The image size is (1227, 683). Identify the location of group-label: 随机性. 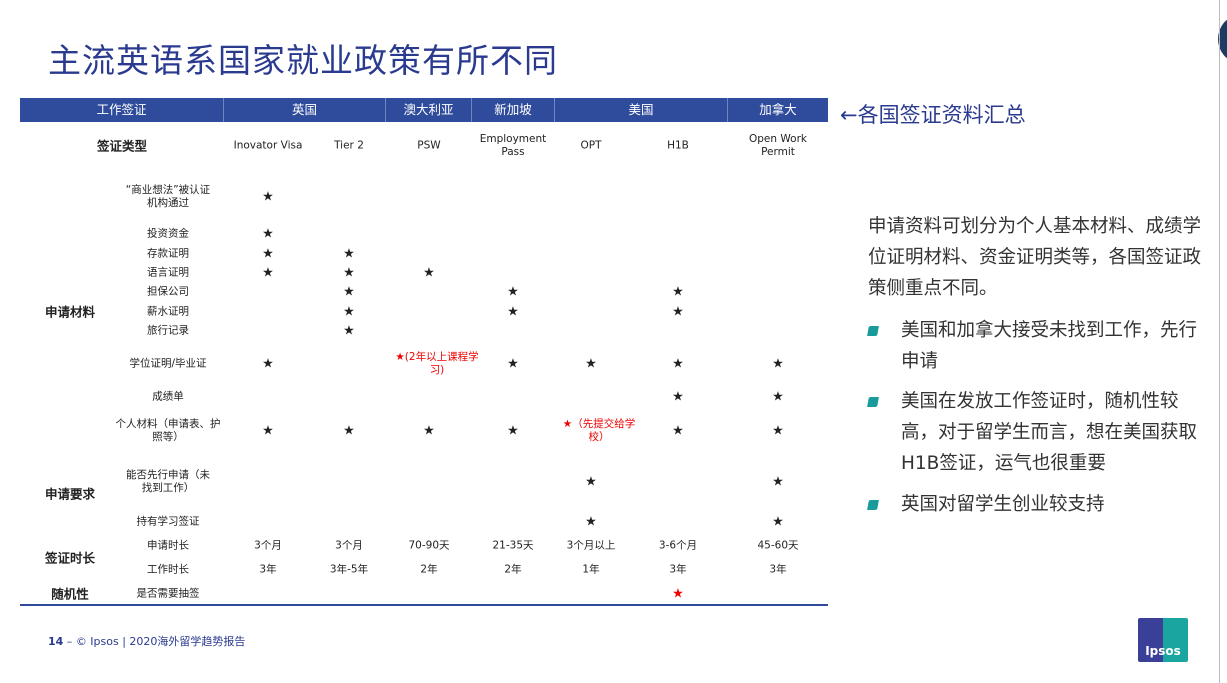
(70, 594).